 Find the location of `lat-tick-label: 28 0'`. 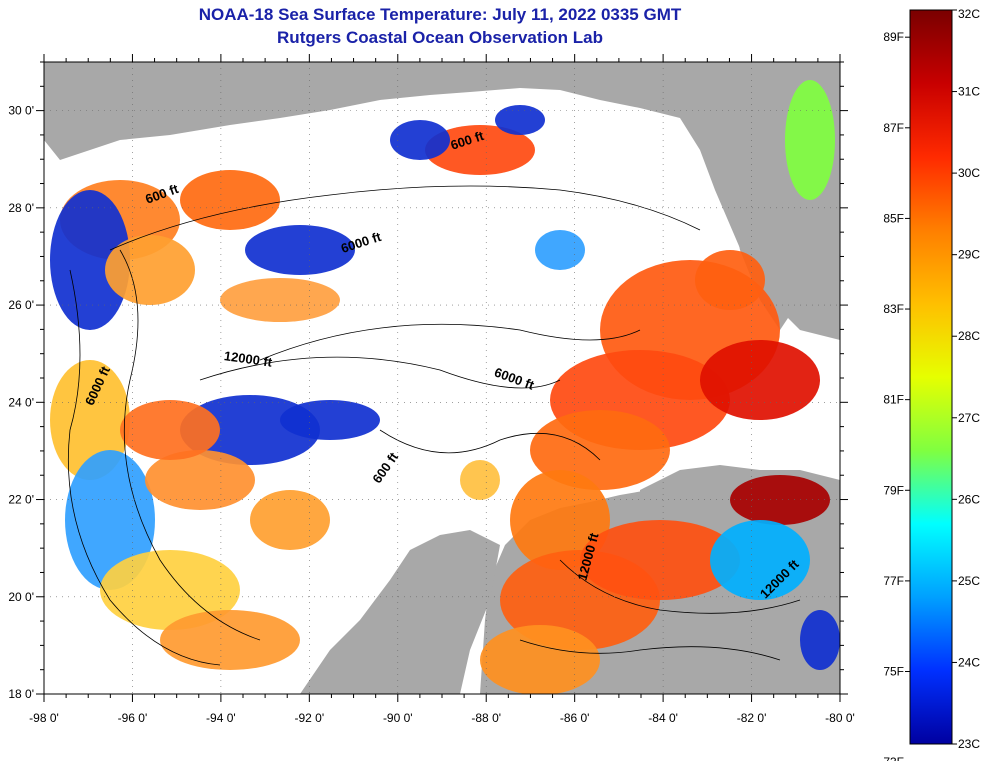

lat-tick-label: 28 0' is located at coordinates (21, 208).